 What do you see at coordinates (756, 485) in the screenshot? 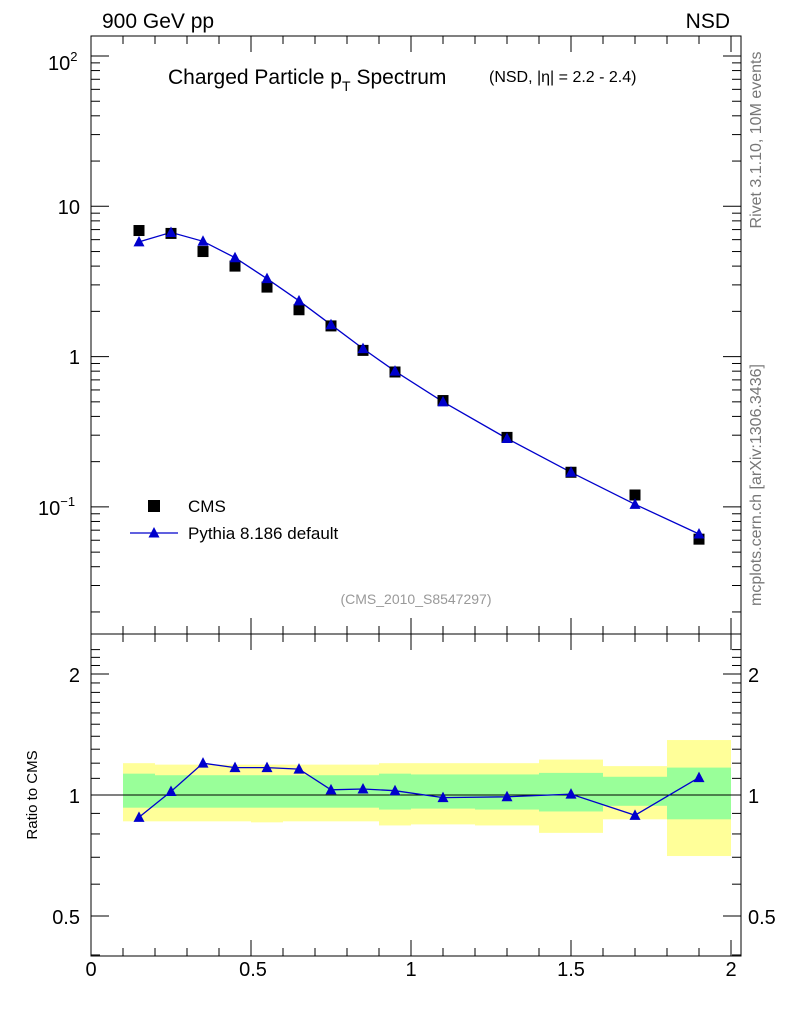
I see `side-label-mcplots: mcplots.cern.ch [arXiv:1306.3436]` at bounding box center [756, 485].